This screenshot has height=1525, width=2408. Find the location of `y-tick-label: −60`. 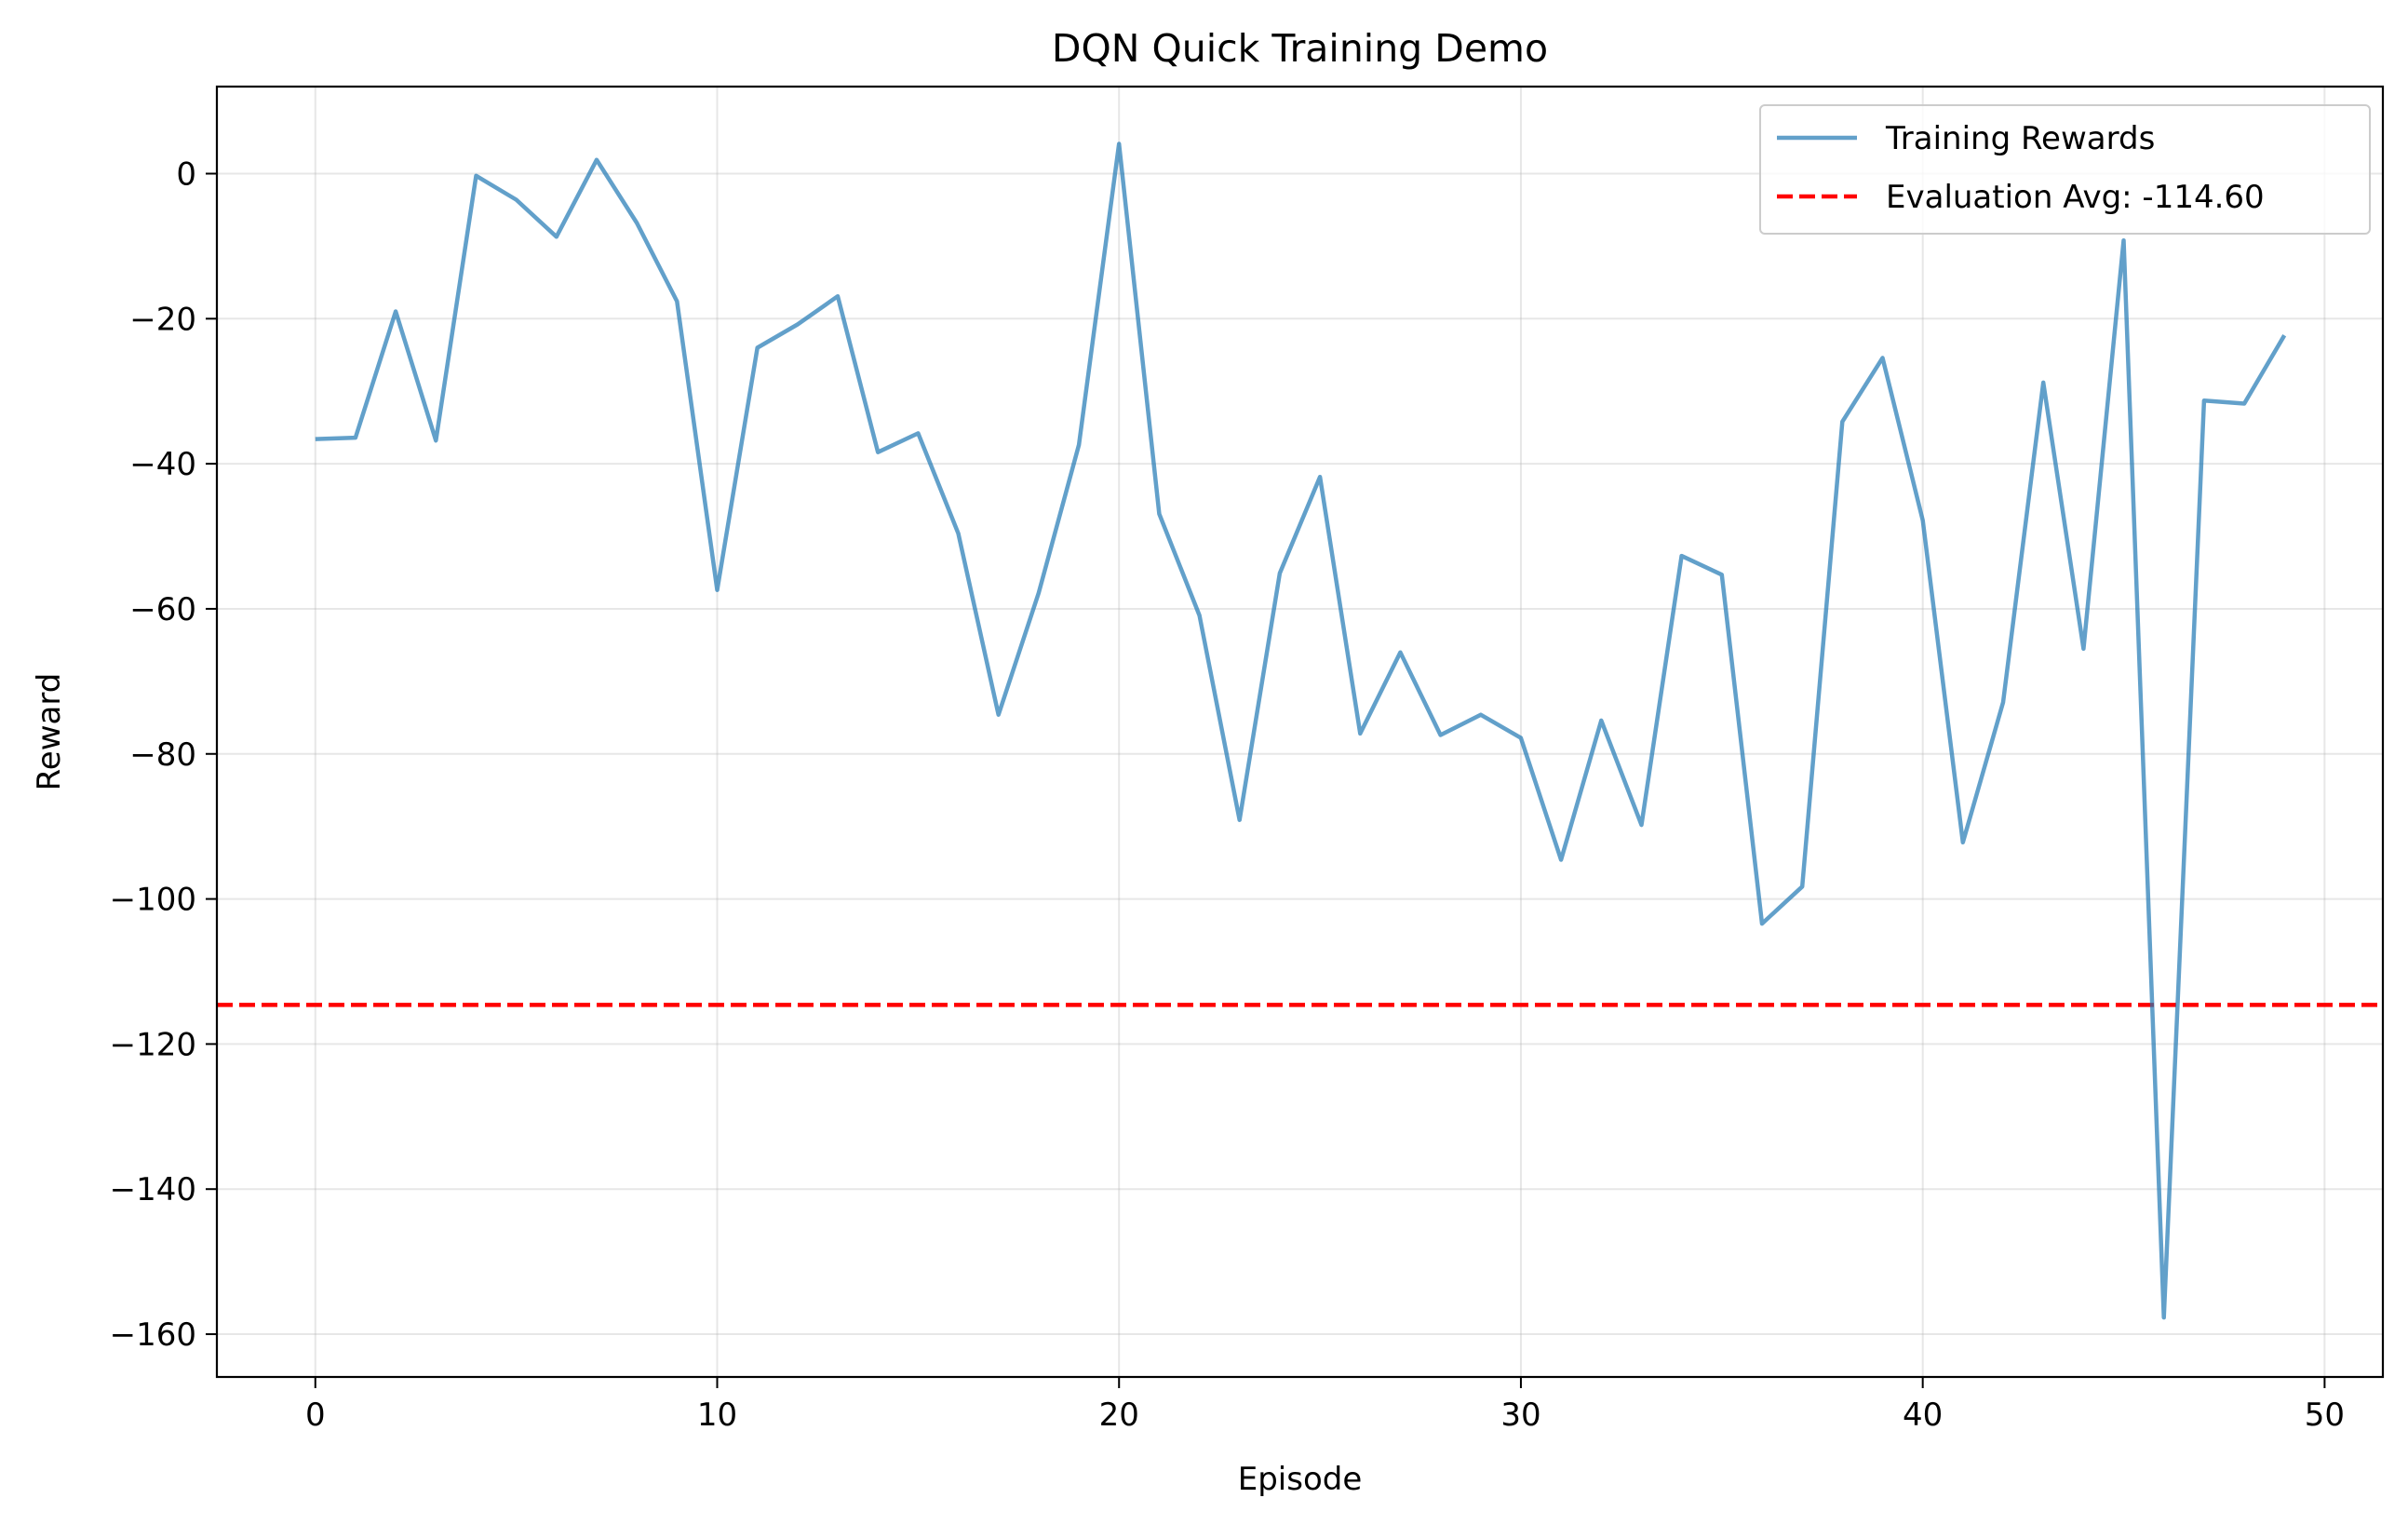

y-tick-label: −60 is located at coordinates (162, 609).